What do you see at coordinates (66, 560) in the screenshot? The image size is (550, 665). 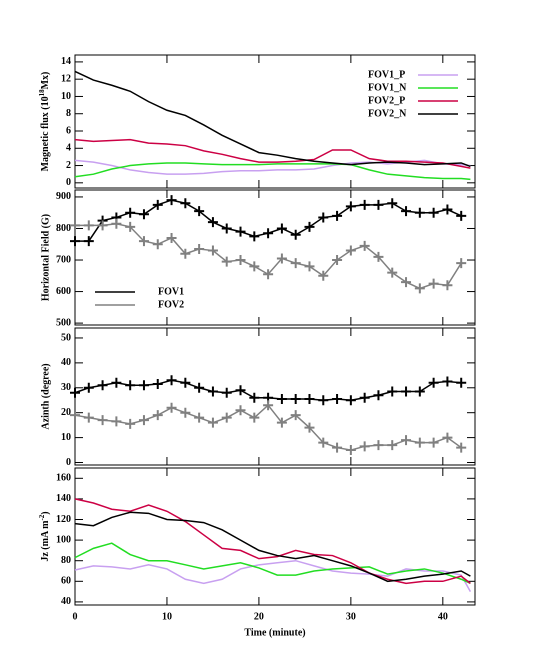 I see `y-tick-label: 80` at bounding box center [66, 560].